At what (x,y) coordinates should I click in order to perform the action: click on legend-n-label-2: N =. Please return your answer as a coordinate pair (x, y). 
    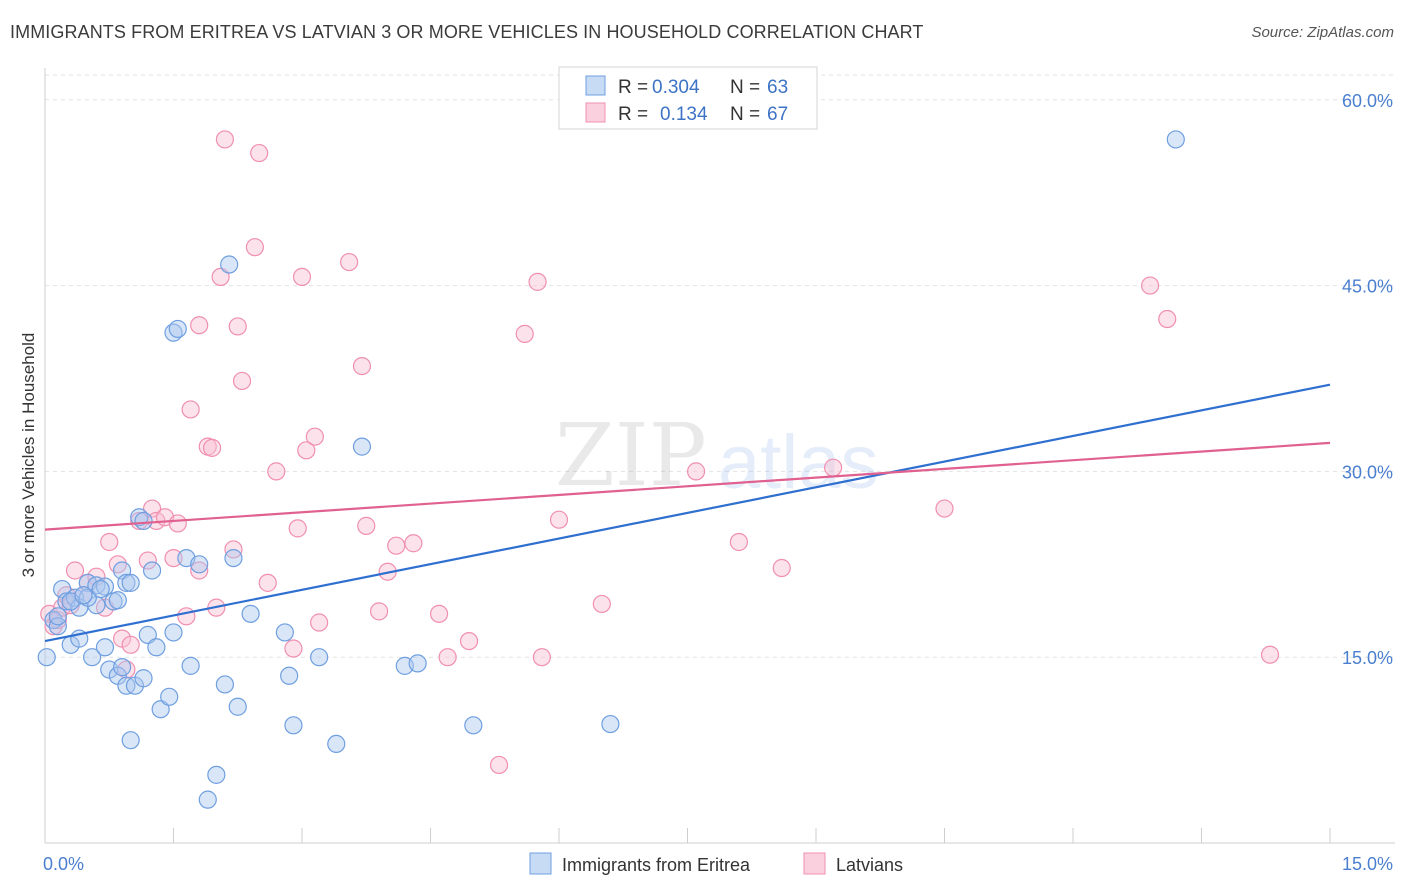
    Looking at the image, I should click on (745, 114).